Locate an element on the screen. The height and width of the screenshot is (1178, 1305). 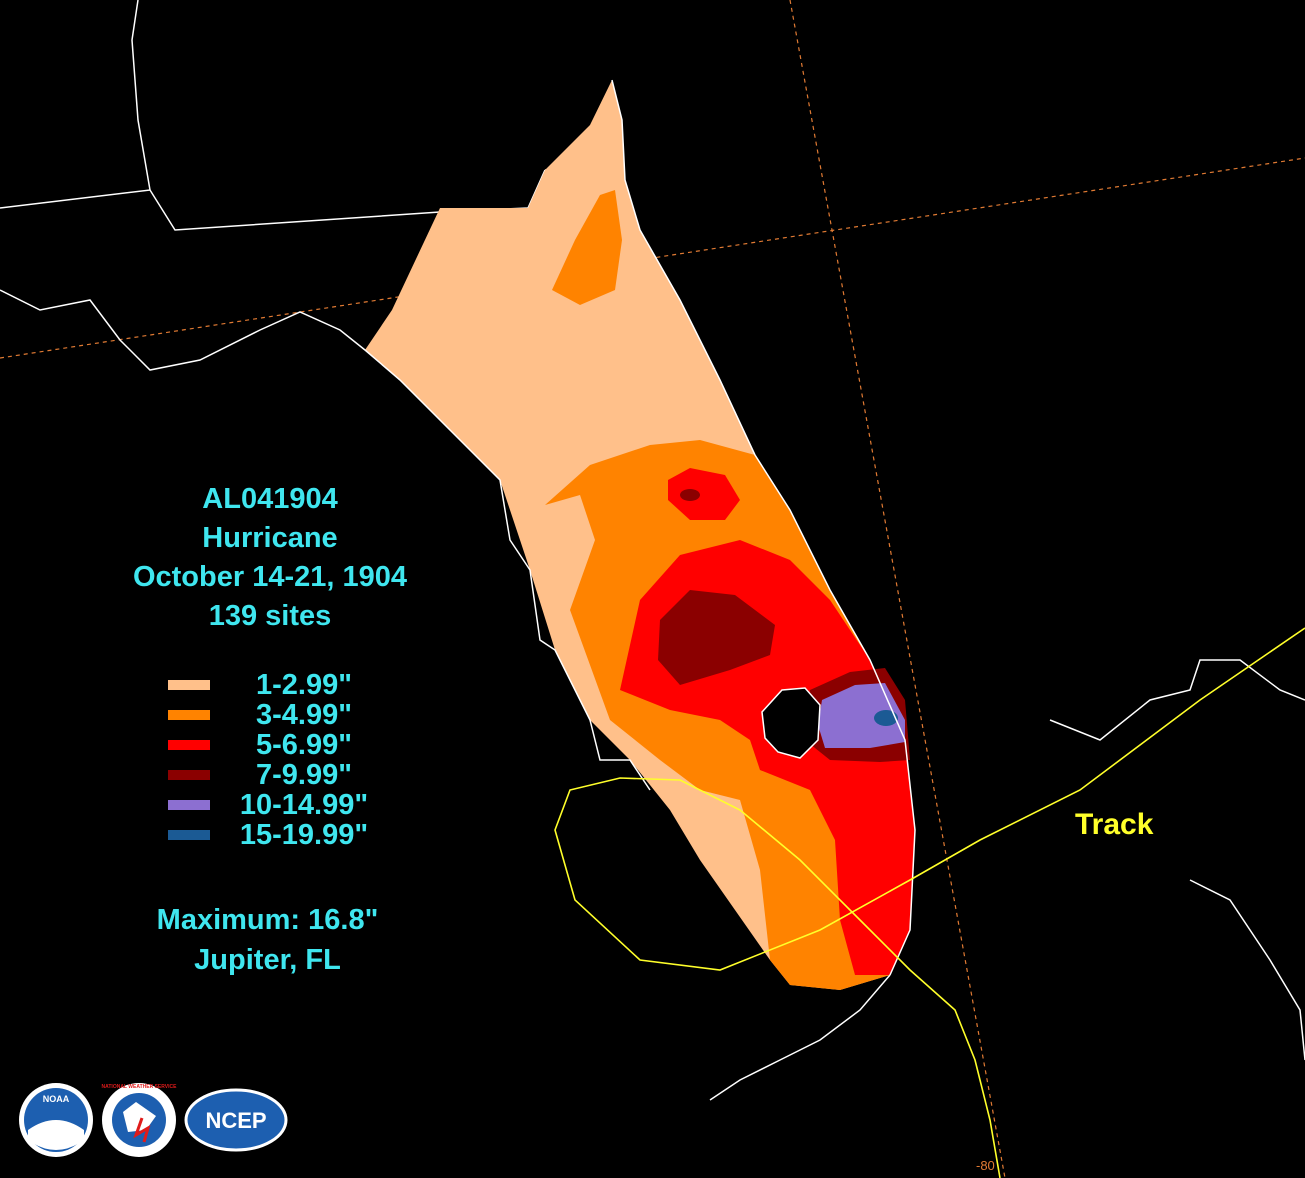
storm-id: AL041904 is located at coordinates (270, 499).